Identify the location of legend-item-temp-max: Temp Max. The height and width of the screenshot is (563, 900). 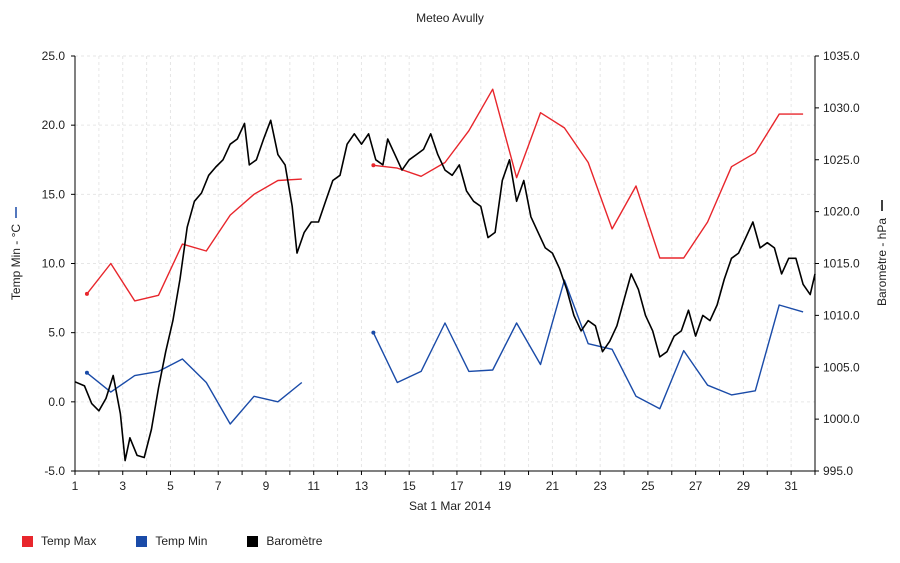
(59, 541).